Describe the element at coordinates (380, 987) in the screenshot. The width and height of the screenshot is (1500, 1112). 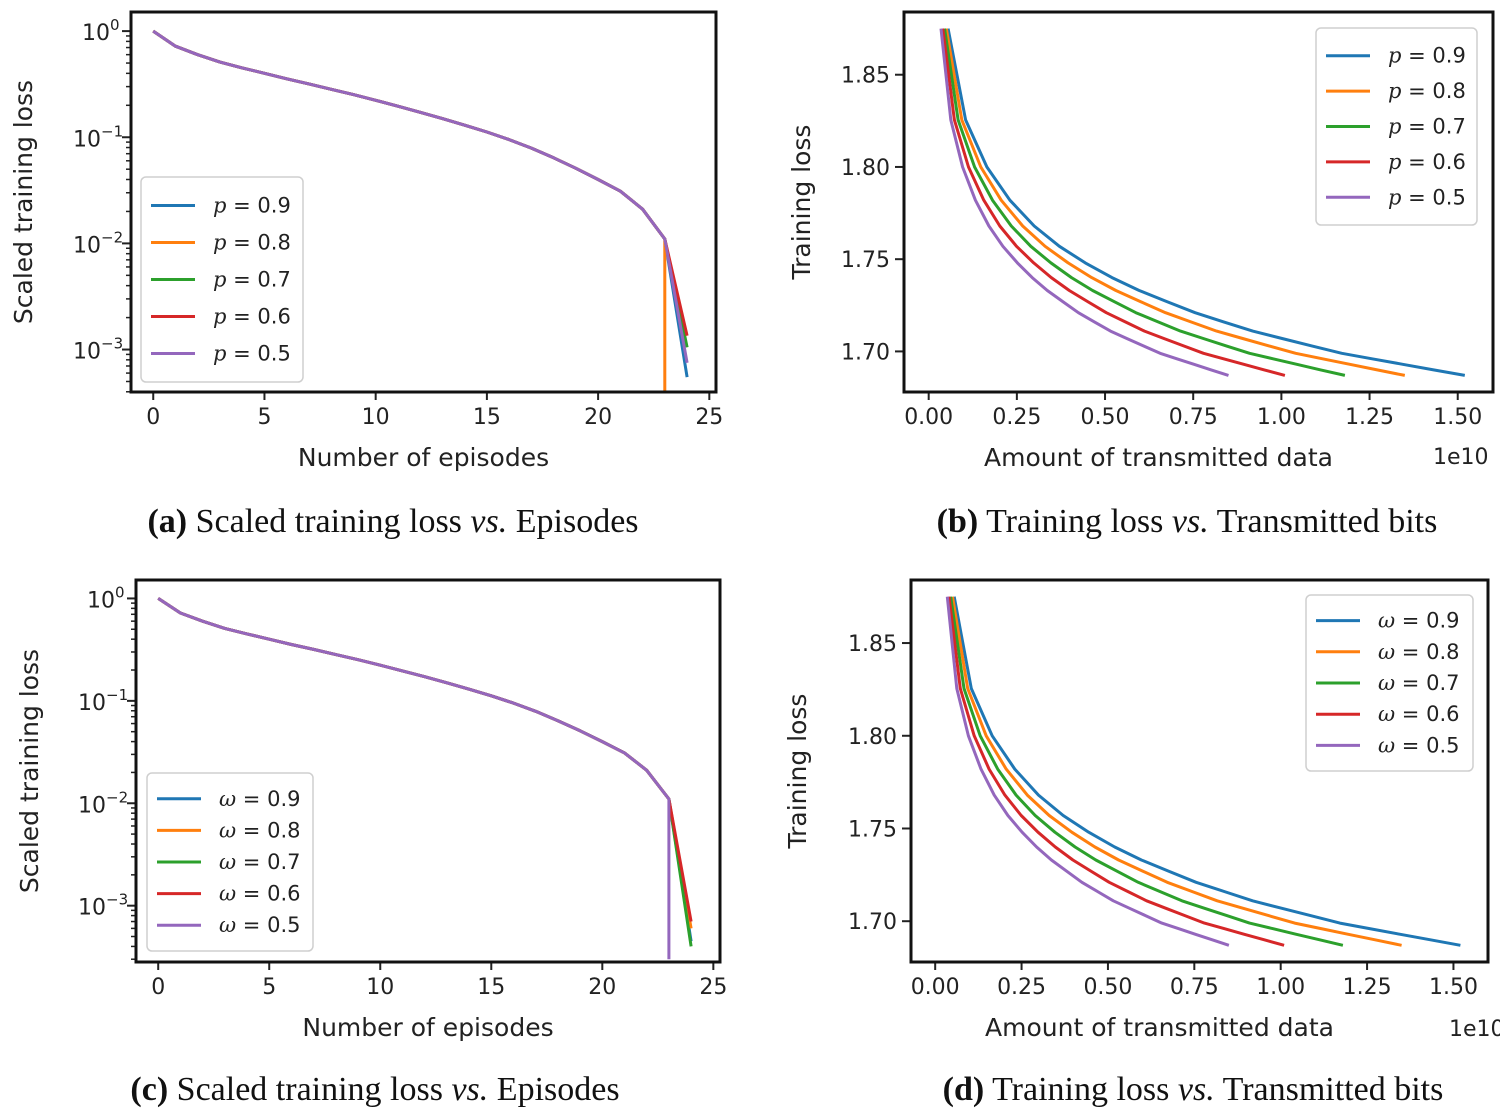
I see `x-tick-label: 10` at that location.